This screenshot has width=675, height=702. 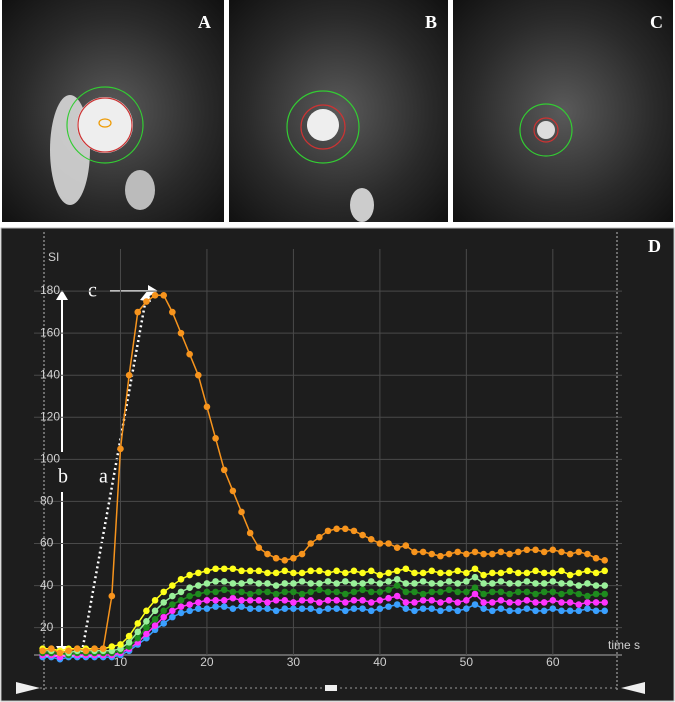 What do you see at coordinates (113, 111) in the screenshot?
I see `image-a: A` at bounding box center [113, 111].